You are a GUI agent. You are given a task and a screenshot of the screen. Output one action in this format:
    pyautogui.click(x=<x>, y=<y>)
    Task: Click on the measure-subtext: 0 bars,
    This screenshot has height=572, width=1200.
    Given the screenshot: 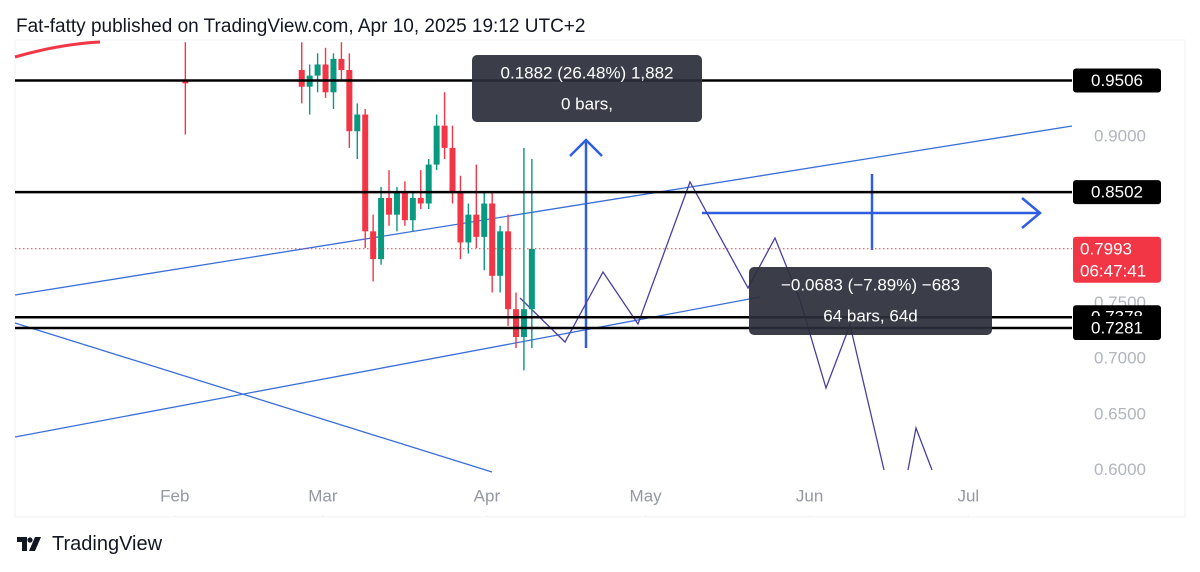 What is the action you would take?
    pyautogui.click(x=587, y=103)
    